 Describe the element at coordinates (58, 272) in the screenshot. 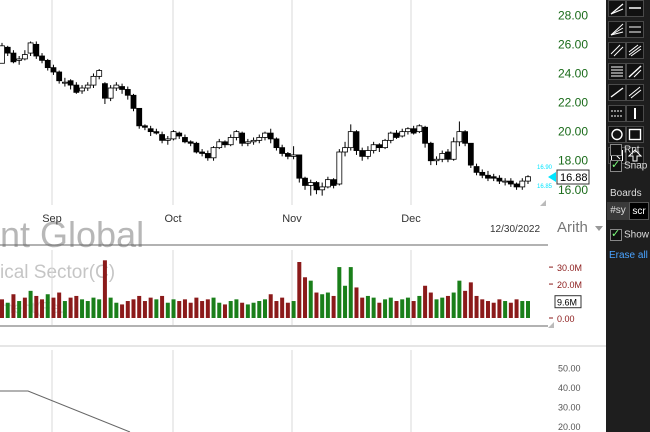

I see `watermark-sector: ical Sector(C)` at that location.